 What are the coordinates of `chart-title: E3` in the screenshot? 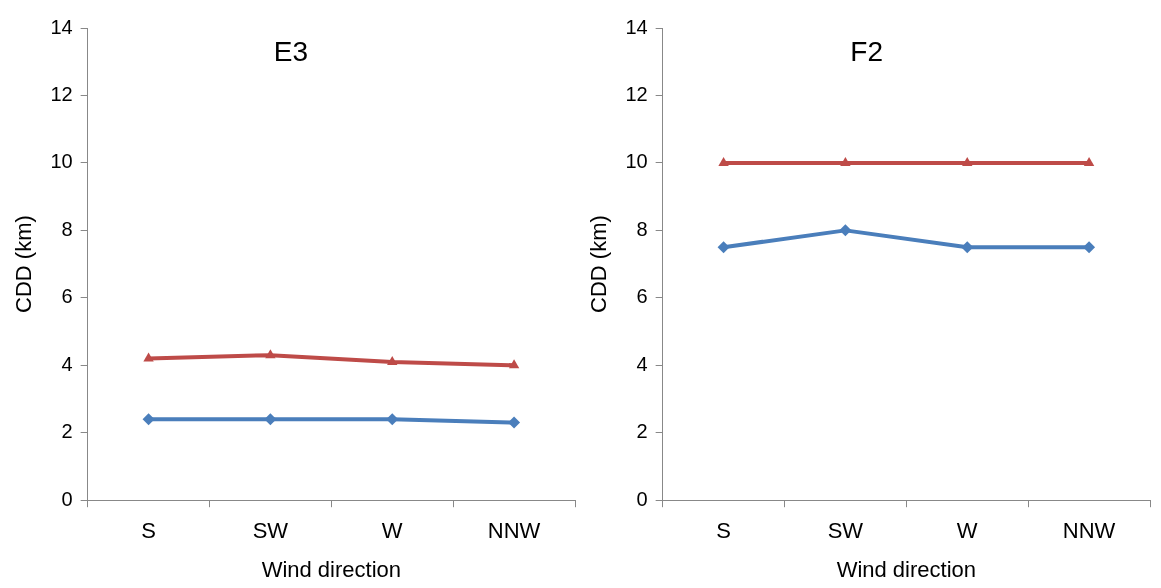 It's located at (290, 52).